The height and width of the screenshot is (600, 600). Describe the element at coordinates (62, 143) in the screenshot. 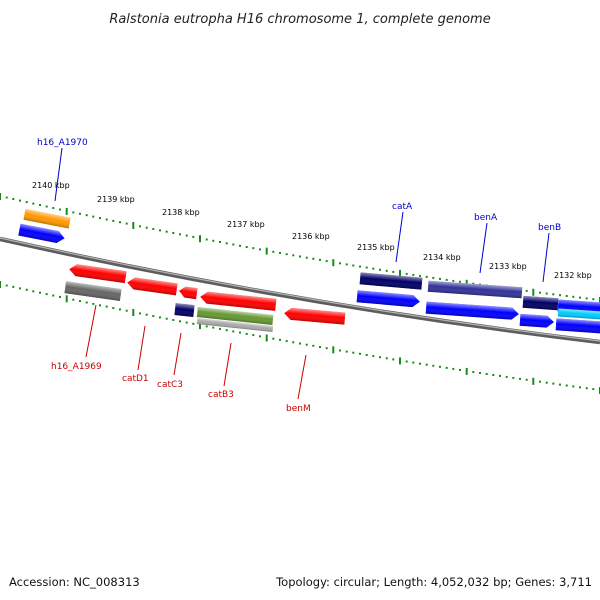

I see `gene-label-h16_A1970: h16_A1970` at that location.